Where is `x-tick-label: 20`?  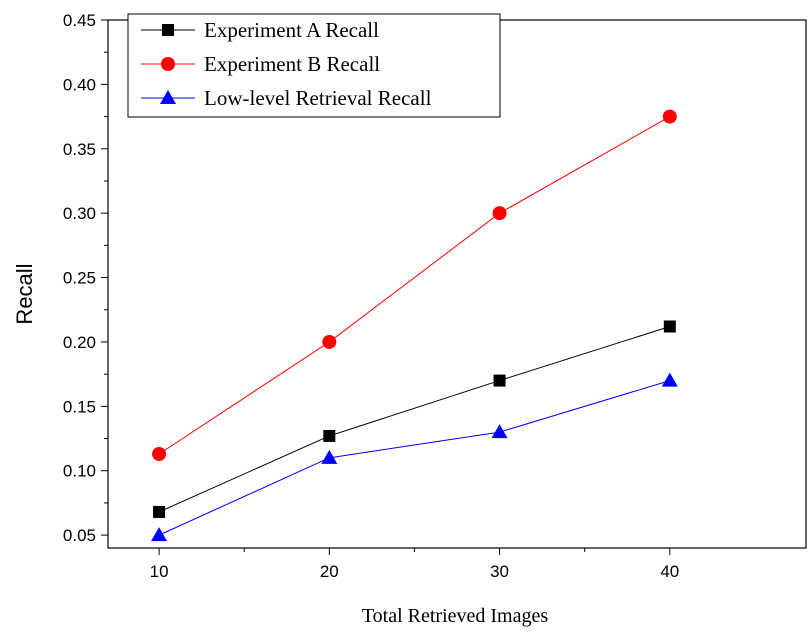
x-tick-label: 20 is located at coordinates (329, 571).